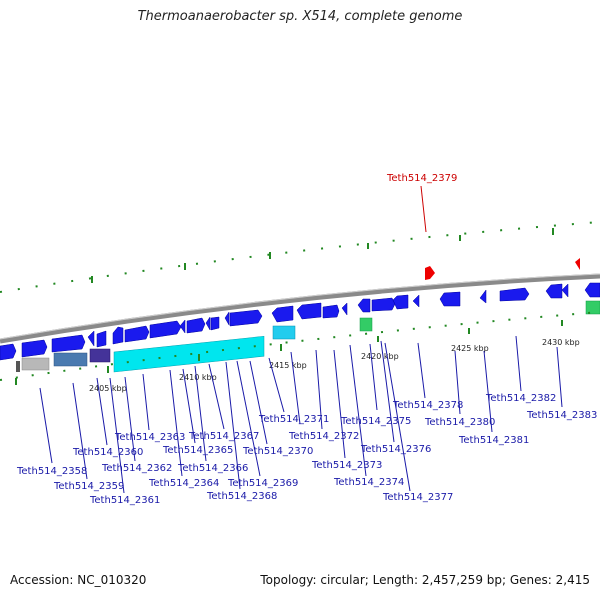 Image resolution: width=600 pixels, height=600 pixels. What do you see at coordinates (423, 209) in the screenshot?
I see `highlight-callout-line` at bounding box center [423, 209].